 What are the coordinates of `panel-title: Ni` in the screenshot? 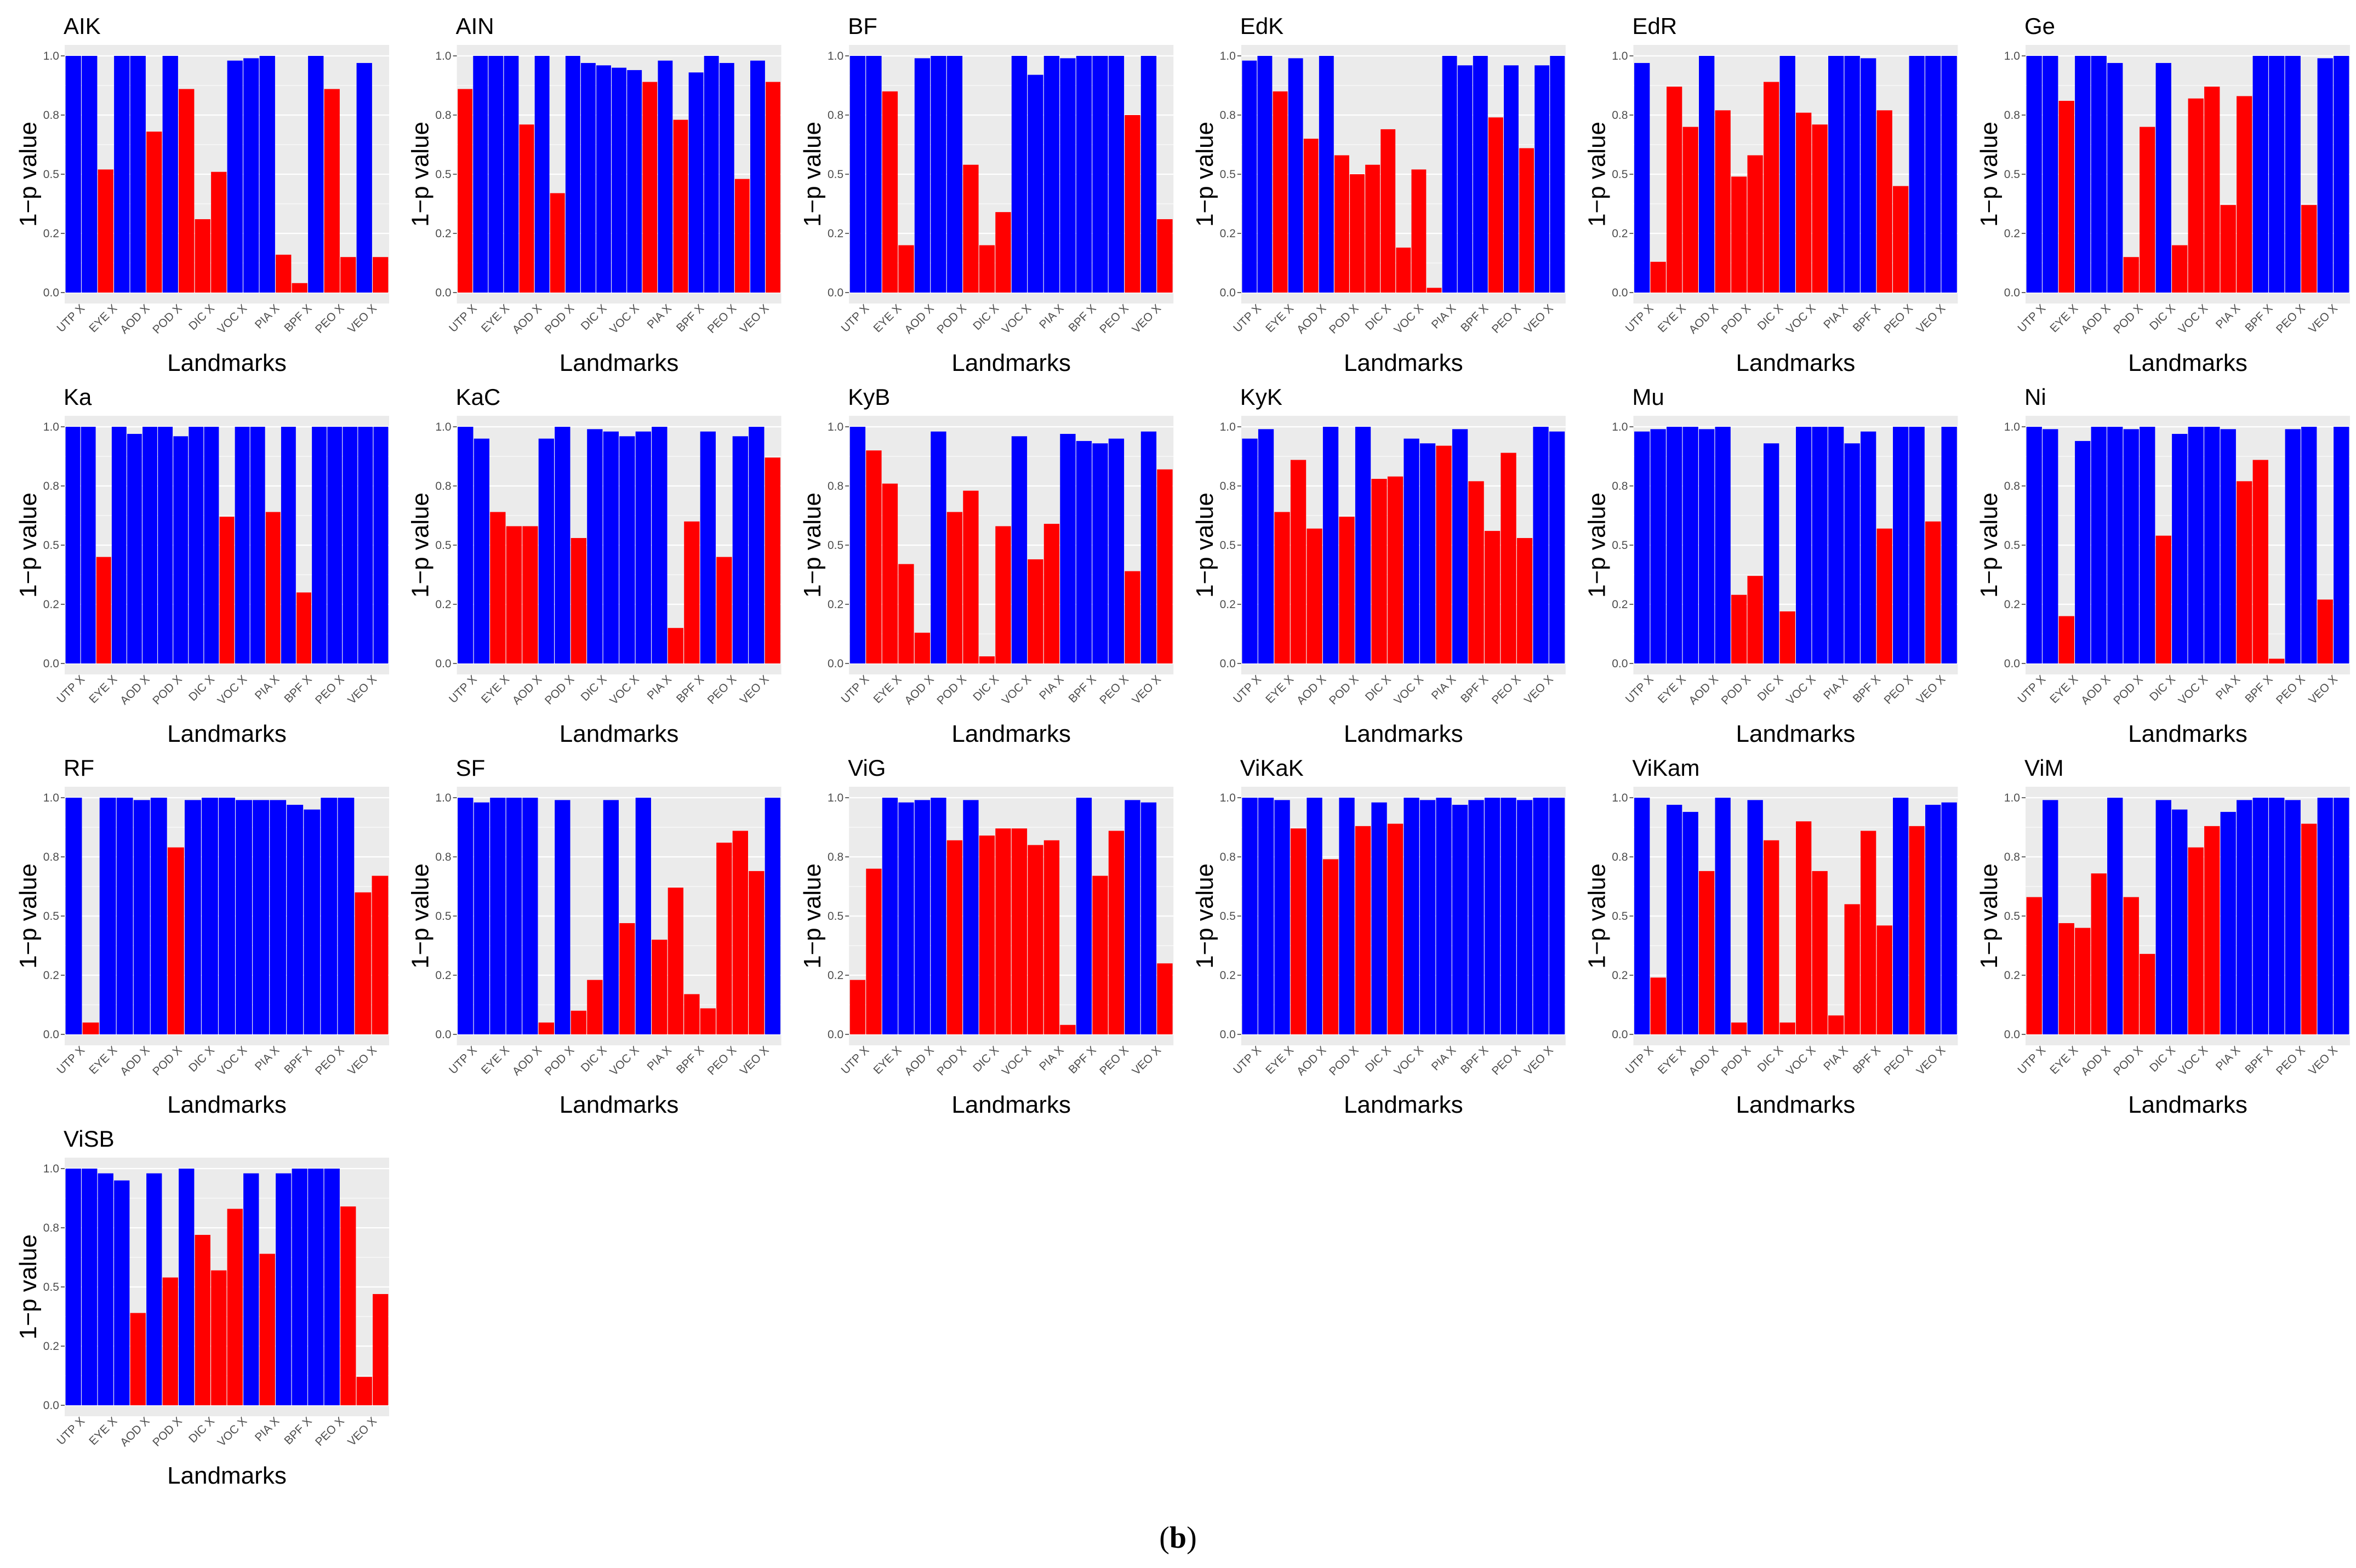 It's located at (2035, 397).